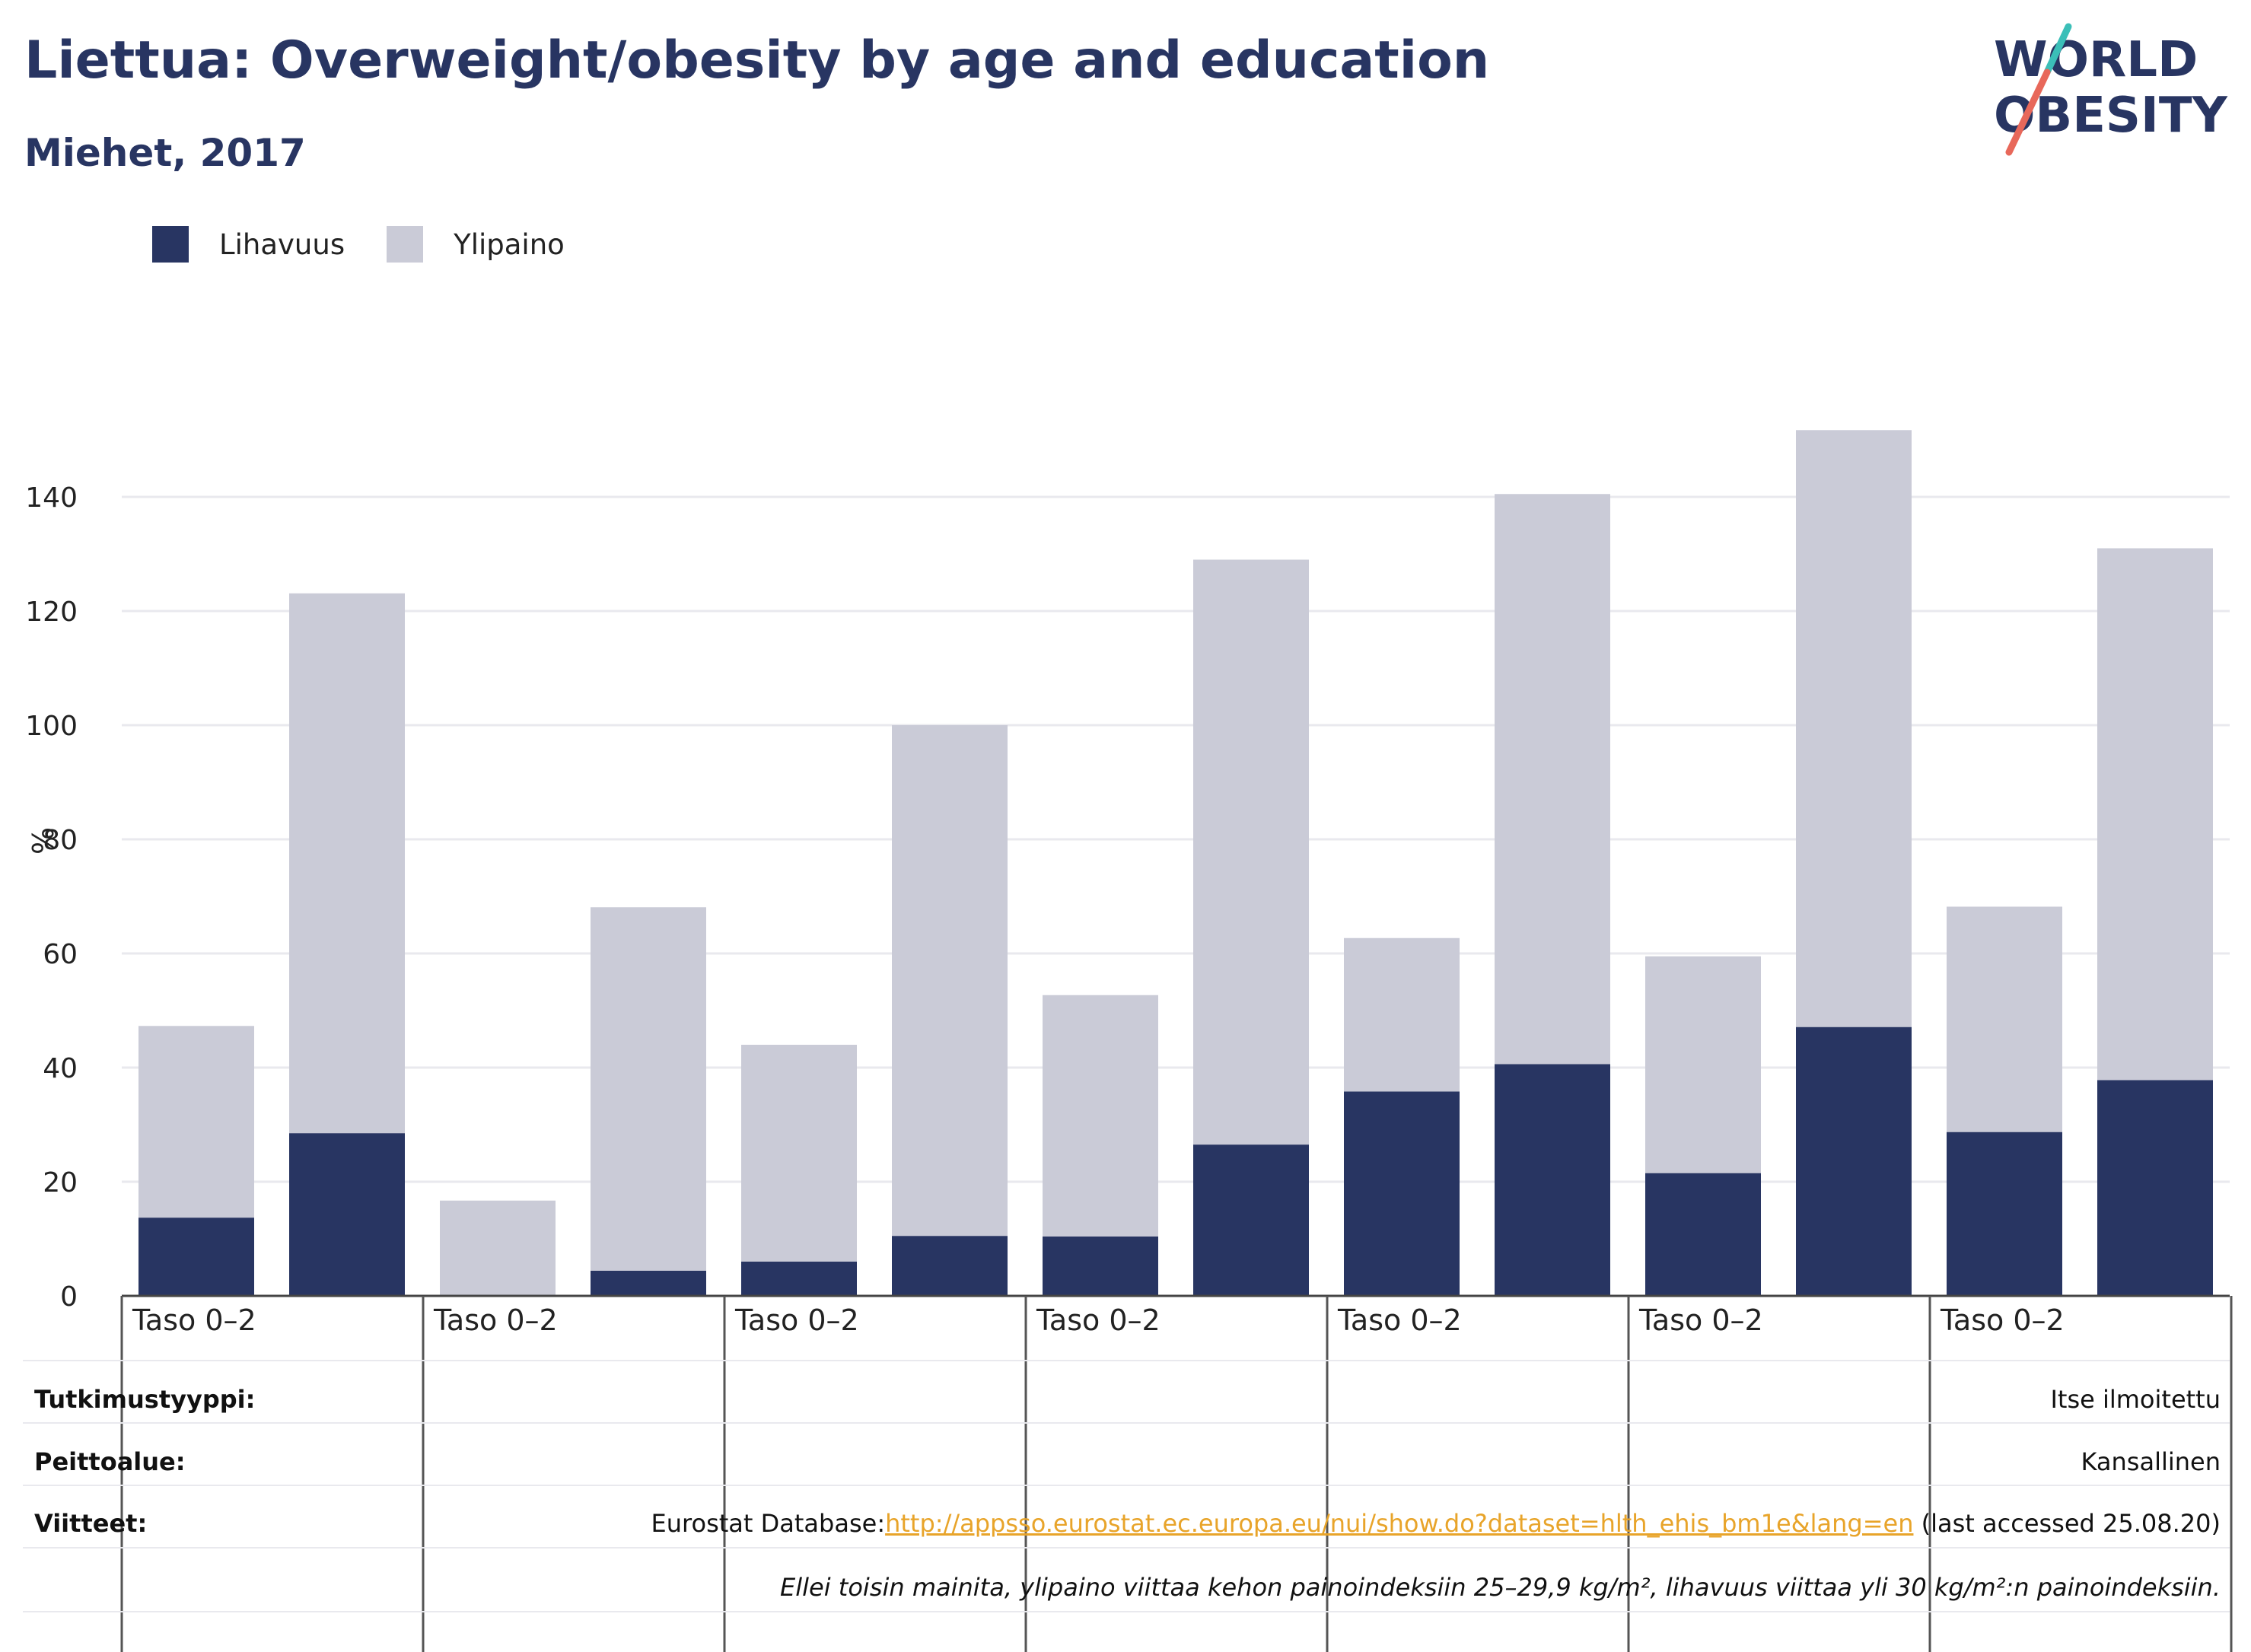 The height and width of the screenshot is (1652, 2251). Describe the element at coordinates (51, 612) in the screenshot. I see `y-tick-label: 120` at that location.